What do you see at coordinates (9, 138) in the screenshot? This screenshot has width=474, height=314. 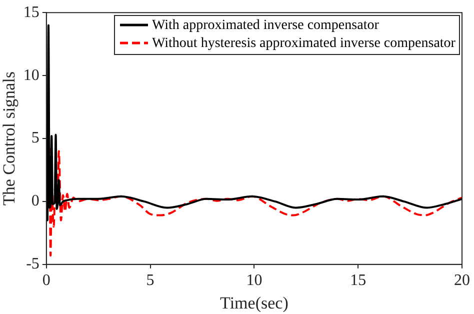 I see `y-axis-title: The Control signals` at bounding box center [9, 138].